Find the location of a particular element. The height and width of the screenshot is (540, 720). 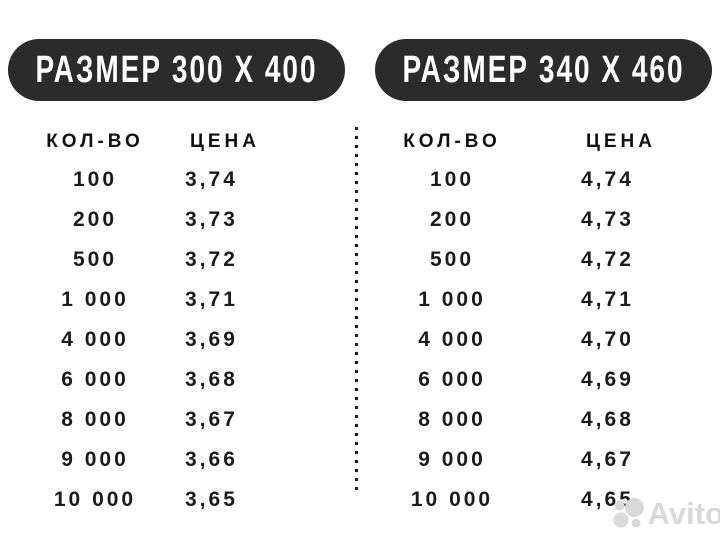

price-value: 4,68 is located at coordinates (607, 419).